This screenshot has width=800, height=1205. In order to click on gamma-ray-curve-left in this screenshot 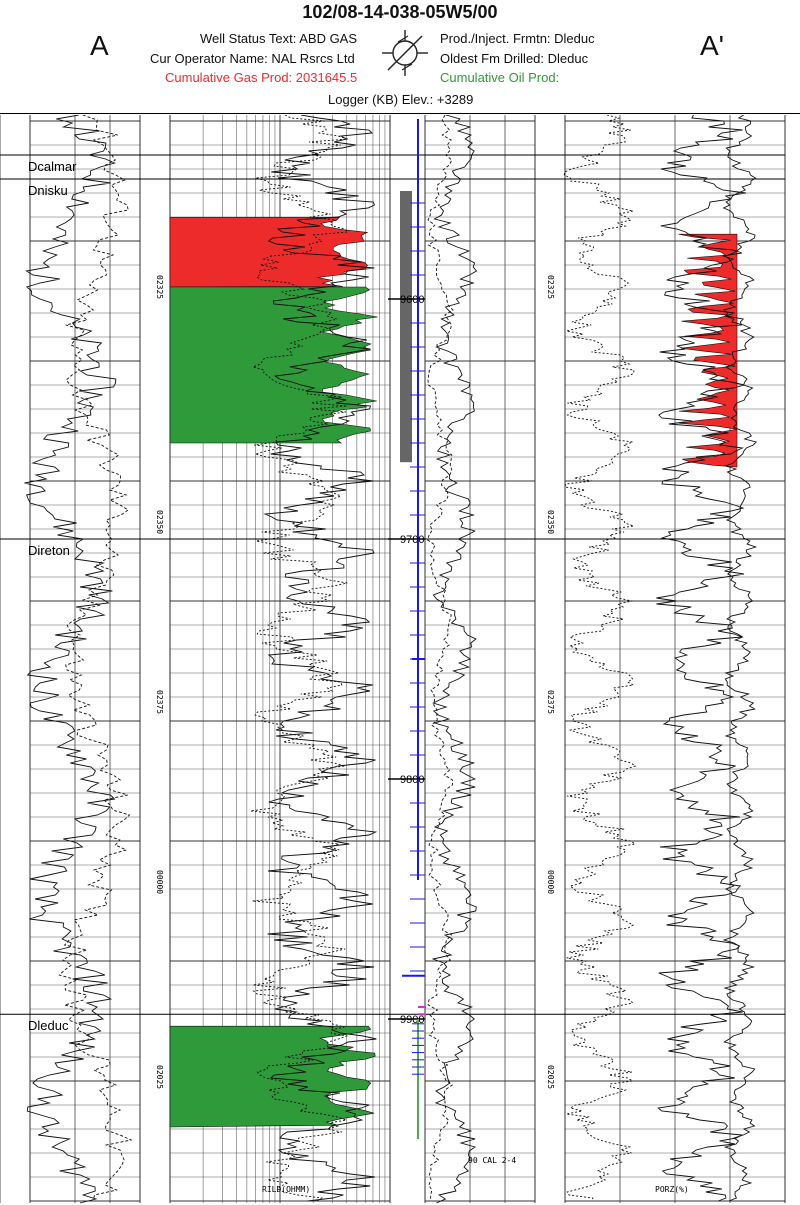, I will do `click(70, 659)`.